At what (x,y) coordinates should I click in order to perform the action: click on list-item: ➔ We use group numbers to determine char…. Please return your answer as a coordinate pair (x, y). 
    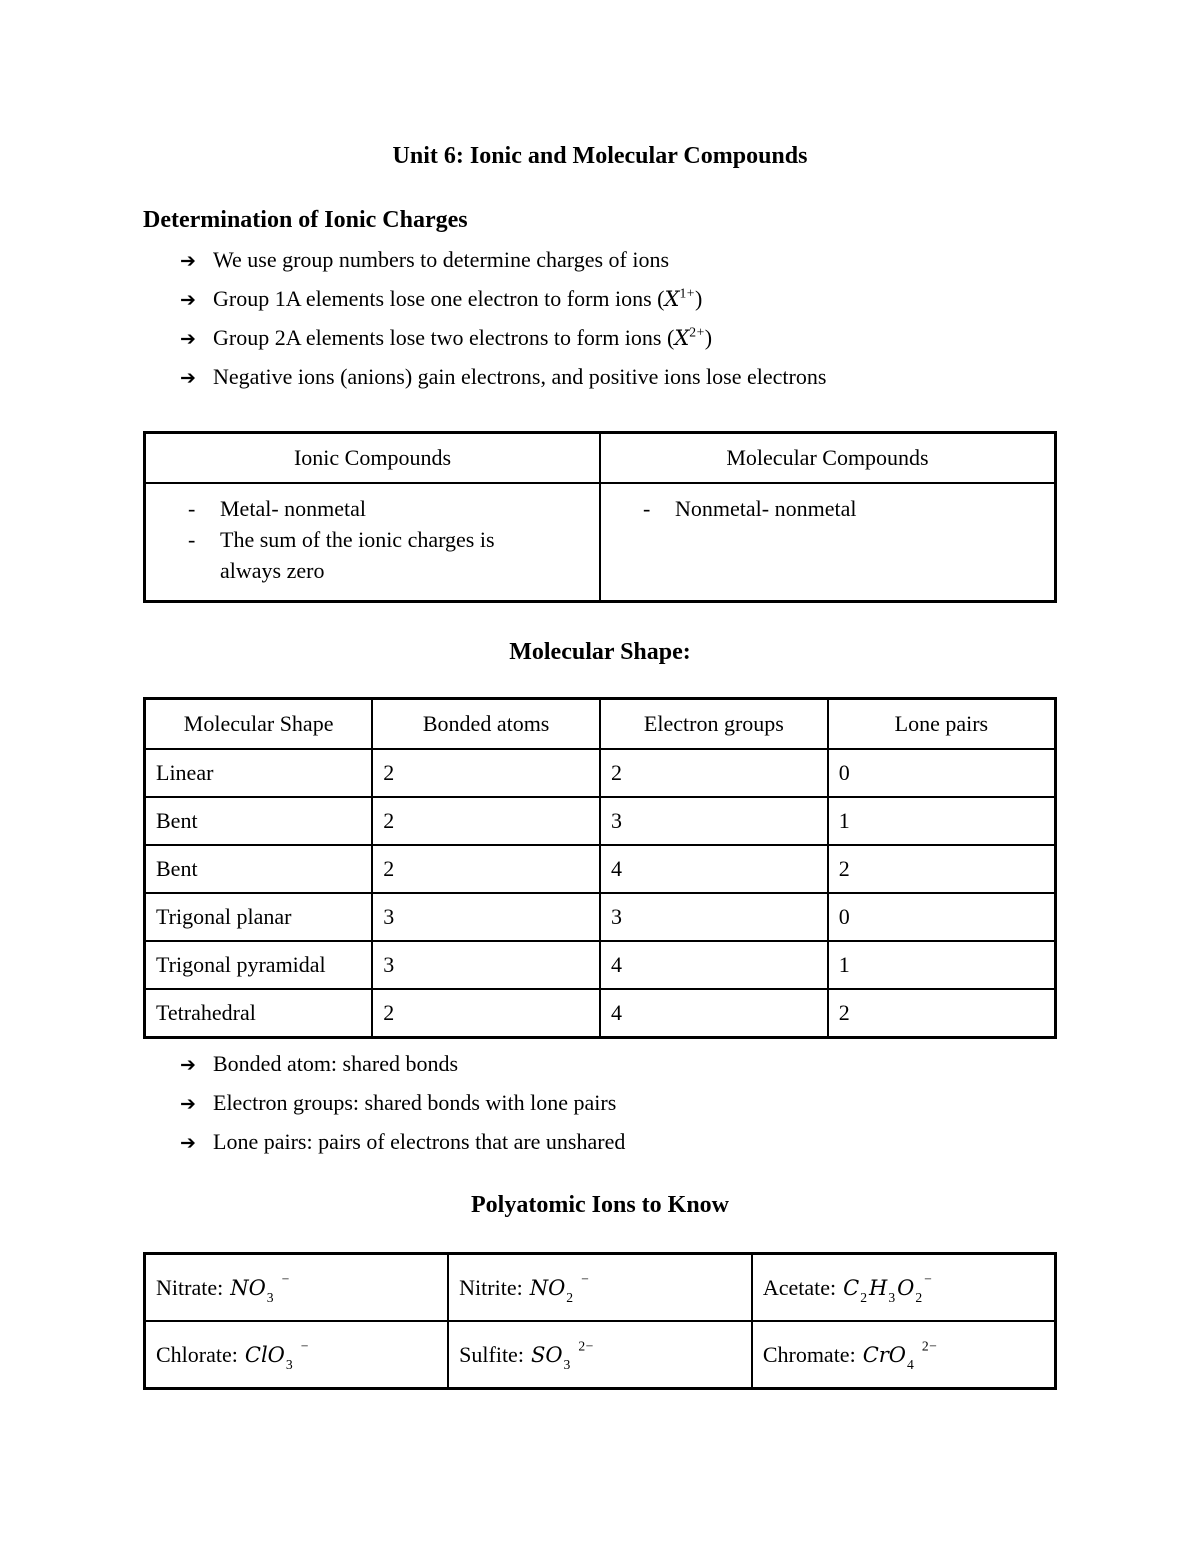
    Looking at the image, I should click on (618, 260).